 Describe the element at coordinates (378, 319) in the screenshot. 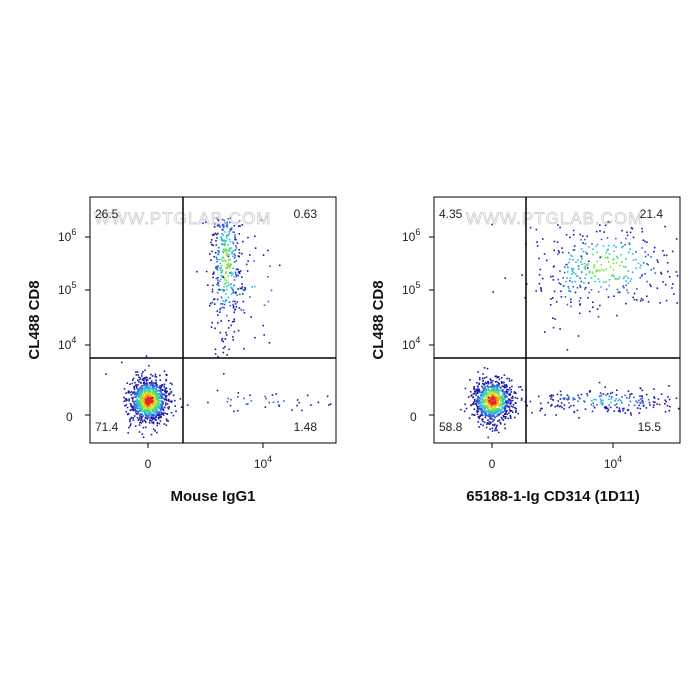

I see `y-axis-label: CL488 CD8` at that location.